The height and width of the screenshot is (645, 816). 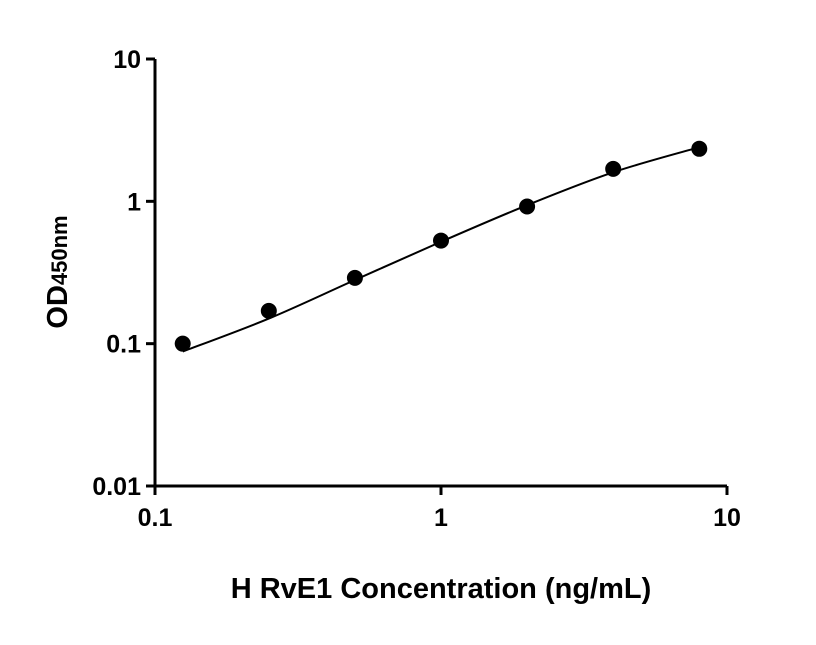 I want to click on y-axis-label: OD450nm, so click(x=58, y=271).